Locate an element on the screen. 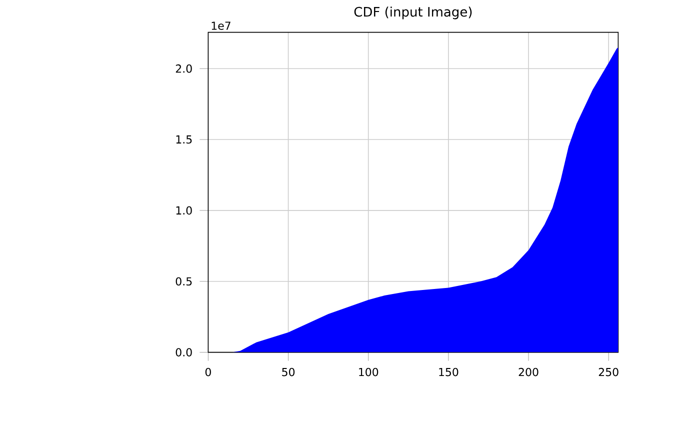  y-tick-label: 0.5 is located at coordinates (184, 281).